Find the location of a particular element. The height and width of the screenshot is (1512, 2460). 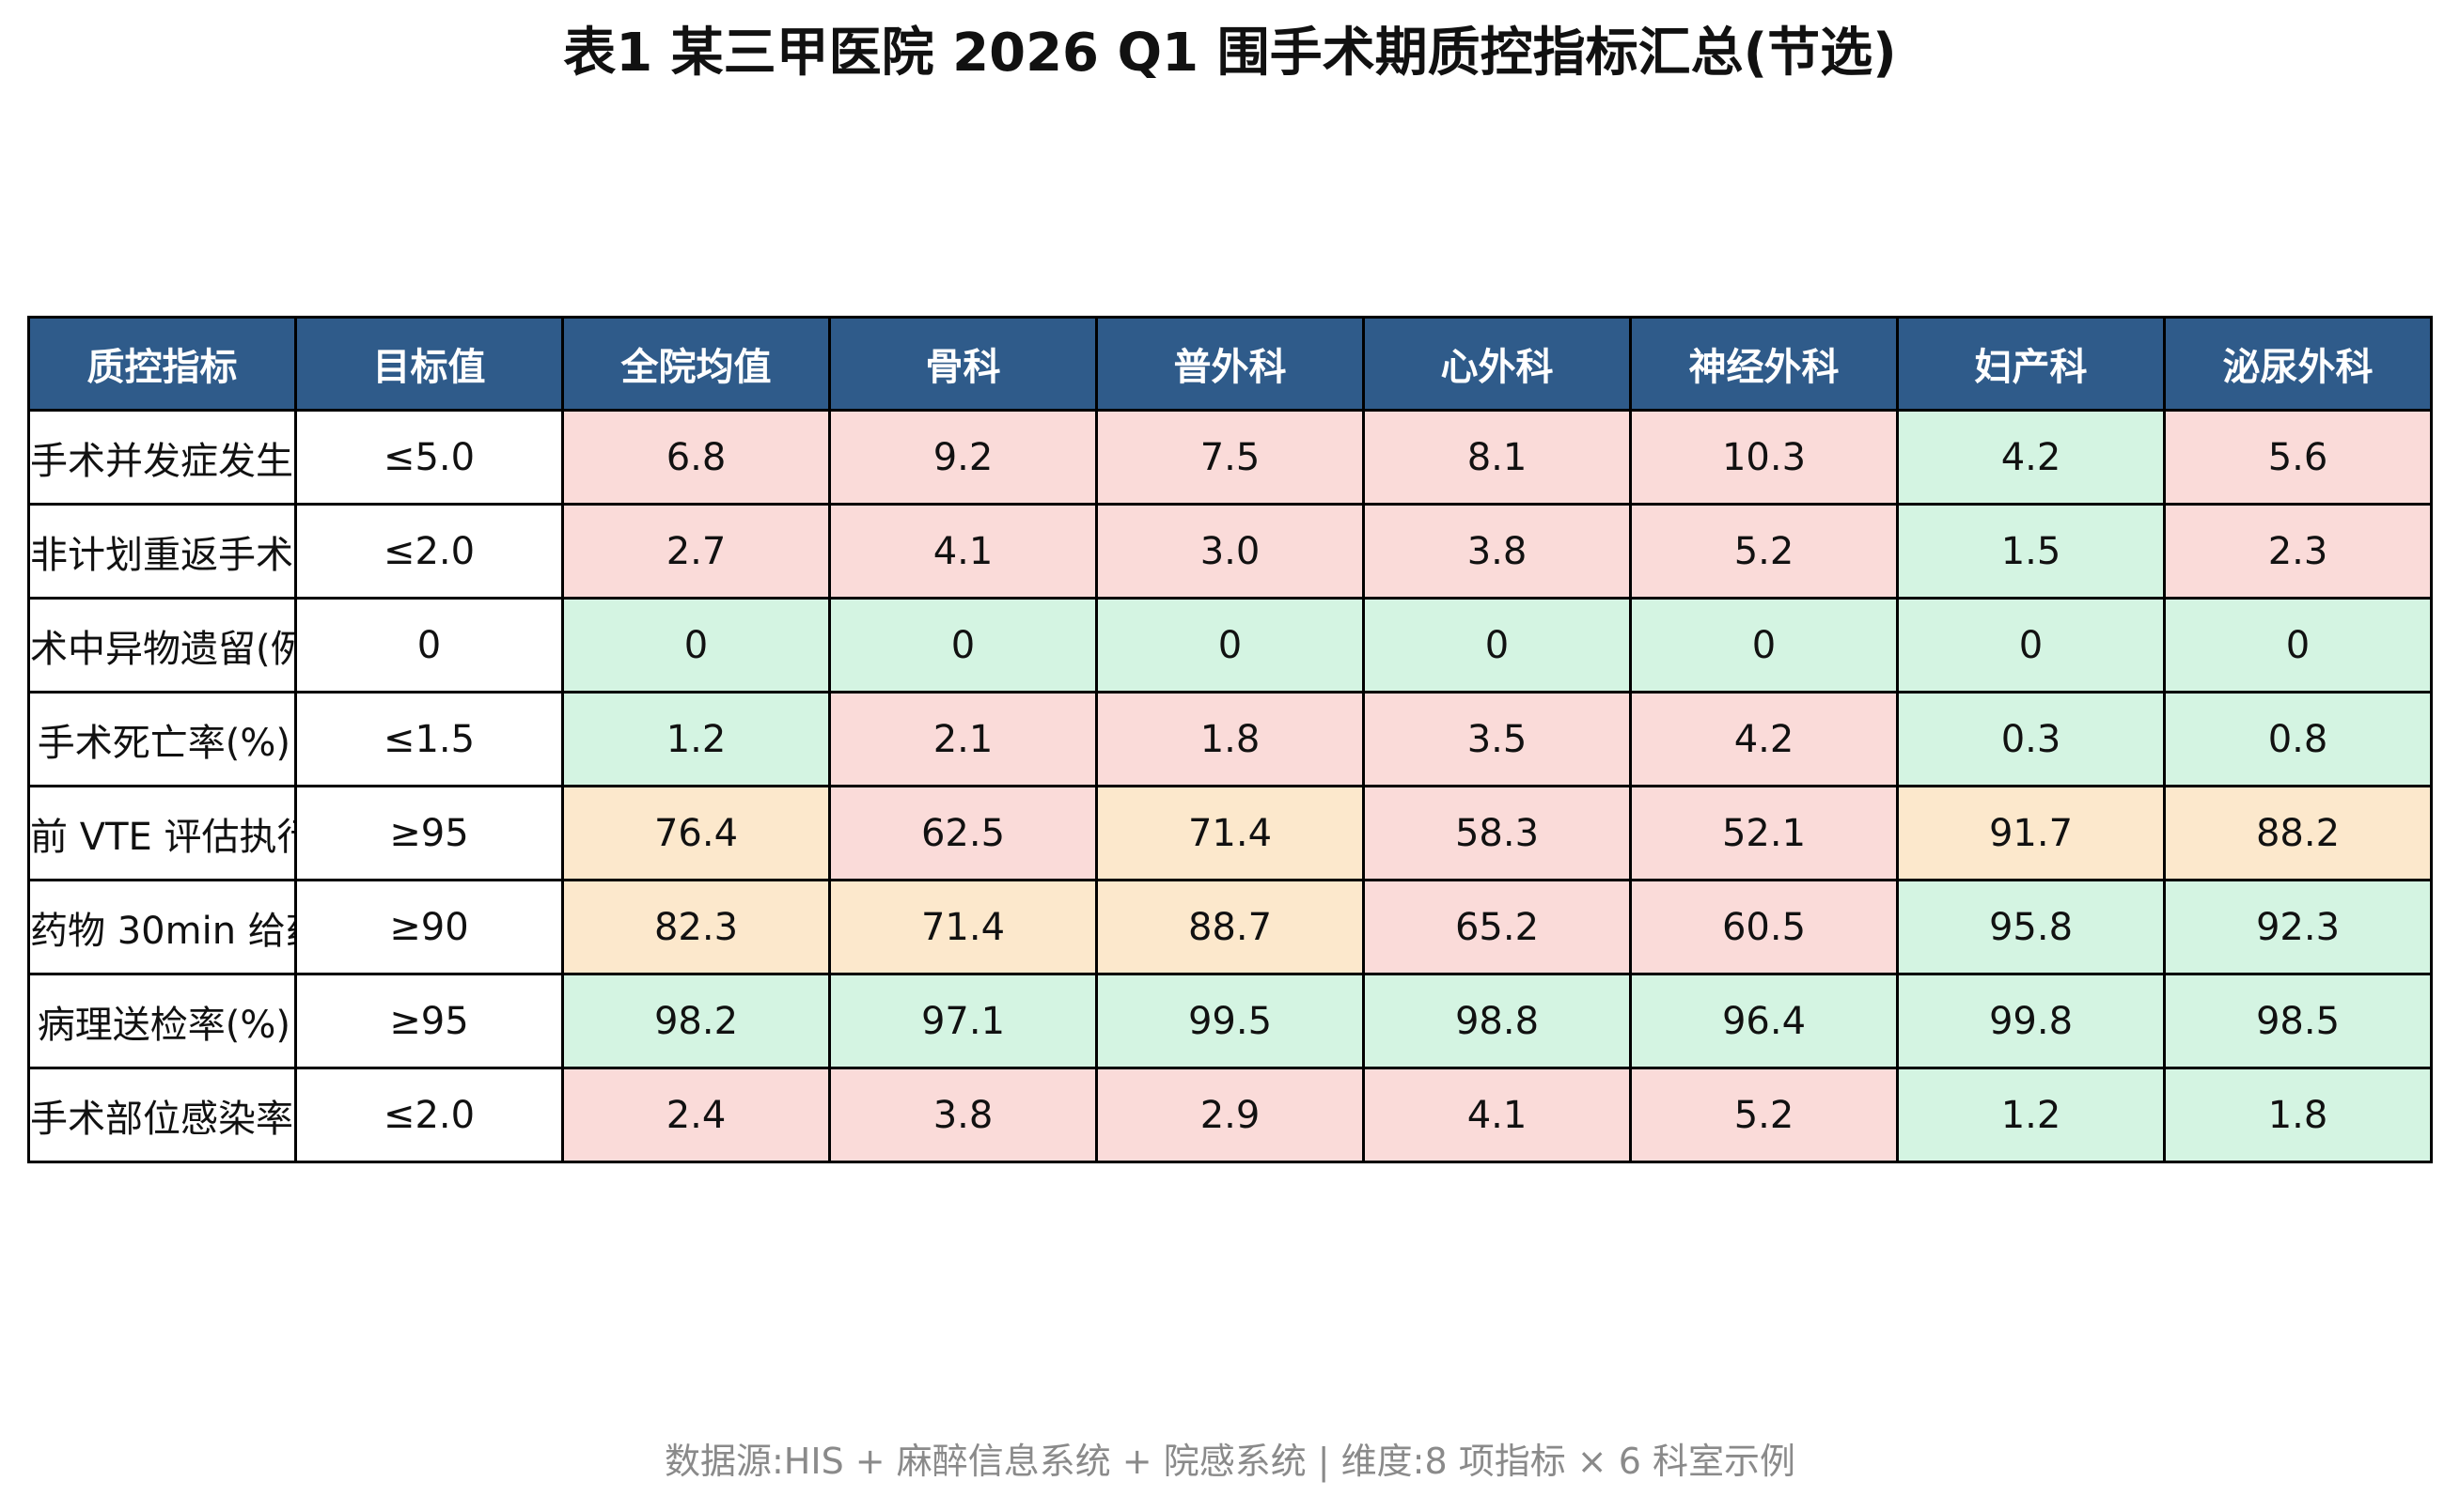

metric-name-cell: 手术部位感染率(% is located at coordinates (162, 1115).